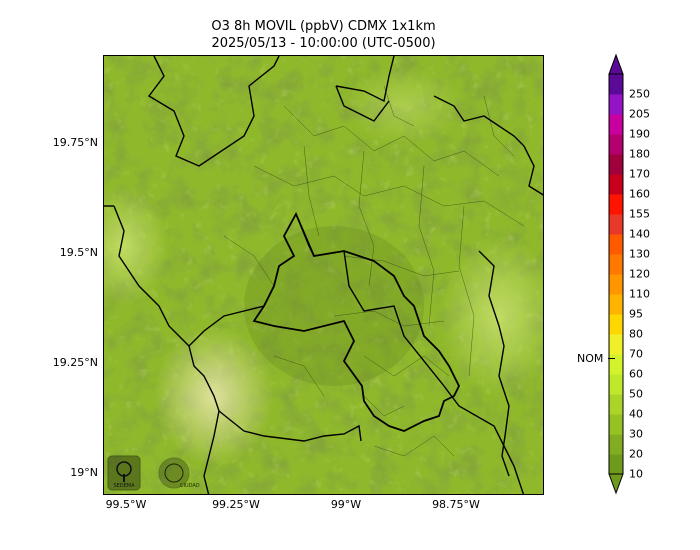  I want to click on ciudad-de-mexico-logo: CIUDAD, so click(179, 473).